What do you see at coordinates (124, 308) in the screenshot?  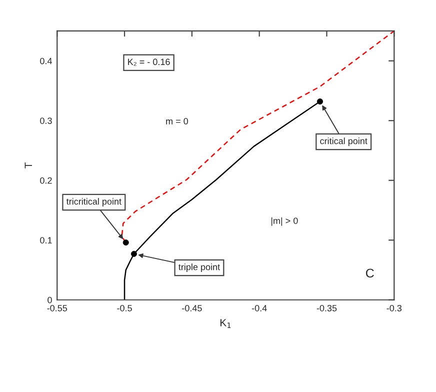 I see `x-tick-label: -0.5` at bounding box center [124, 308].